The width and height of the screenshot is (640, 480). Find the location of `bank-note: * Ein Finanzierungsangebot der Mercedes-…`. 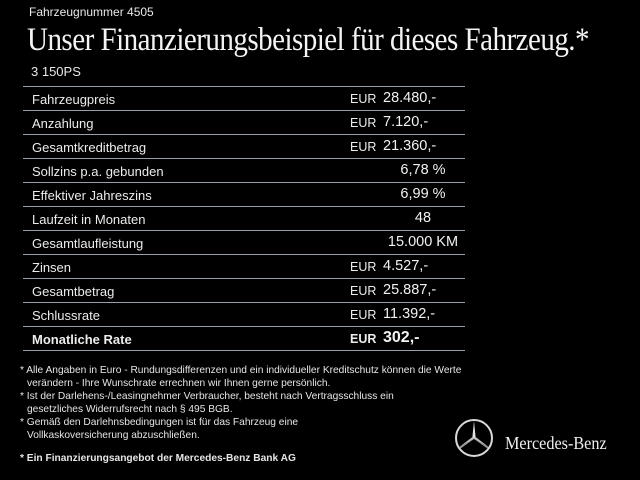

bank-note: * Ein Finanzierungsangebot der Mercedes-… is located at coordinates (158, 458).